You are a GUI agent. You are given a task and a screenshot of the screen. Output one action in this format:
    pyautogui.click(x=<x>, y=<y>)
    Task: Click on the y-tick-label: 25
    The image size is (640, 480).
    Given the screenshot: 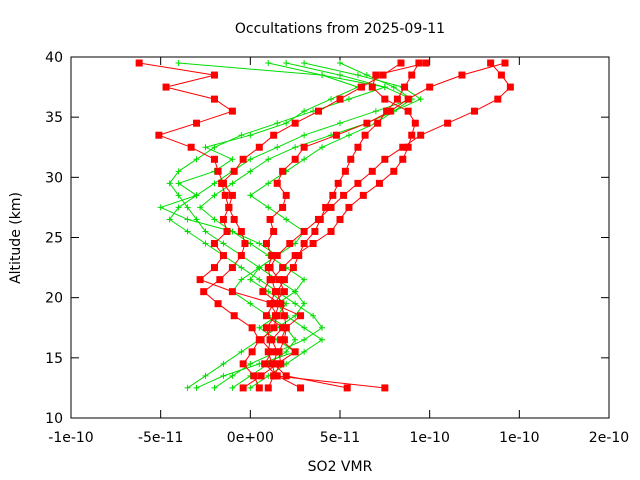 What is the action you would take?
    pyautogui.click(x=54, y=239)
    